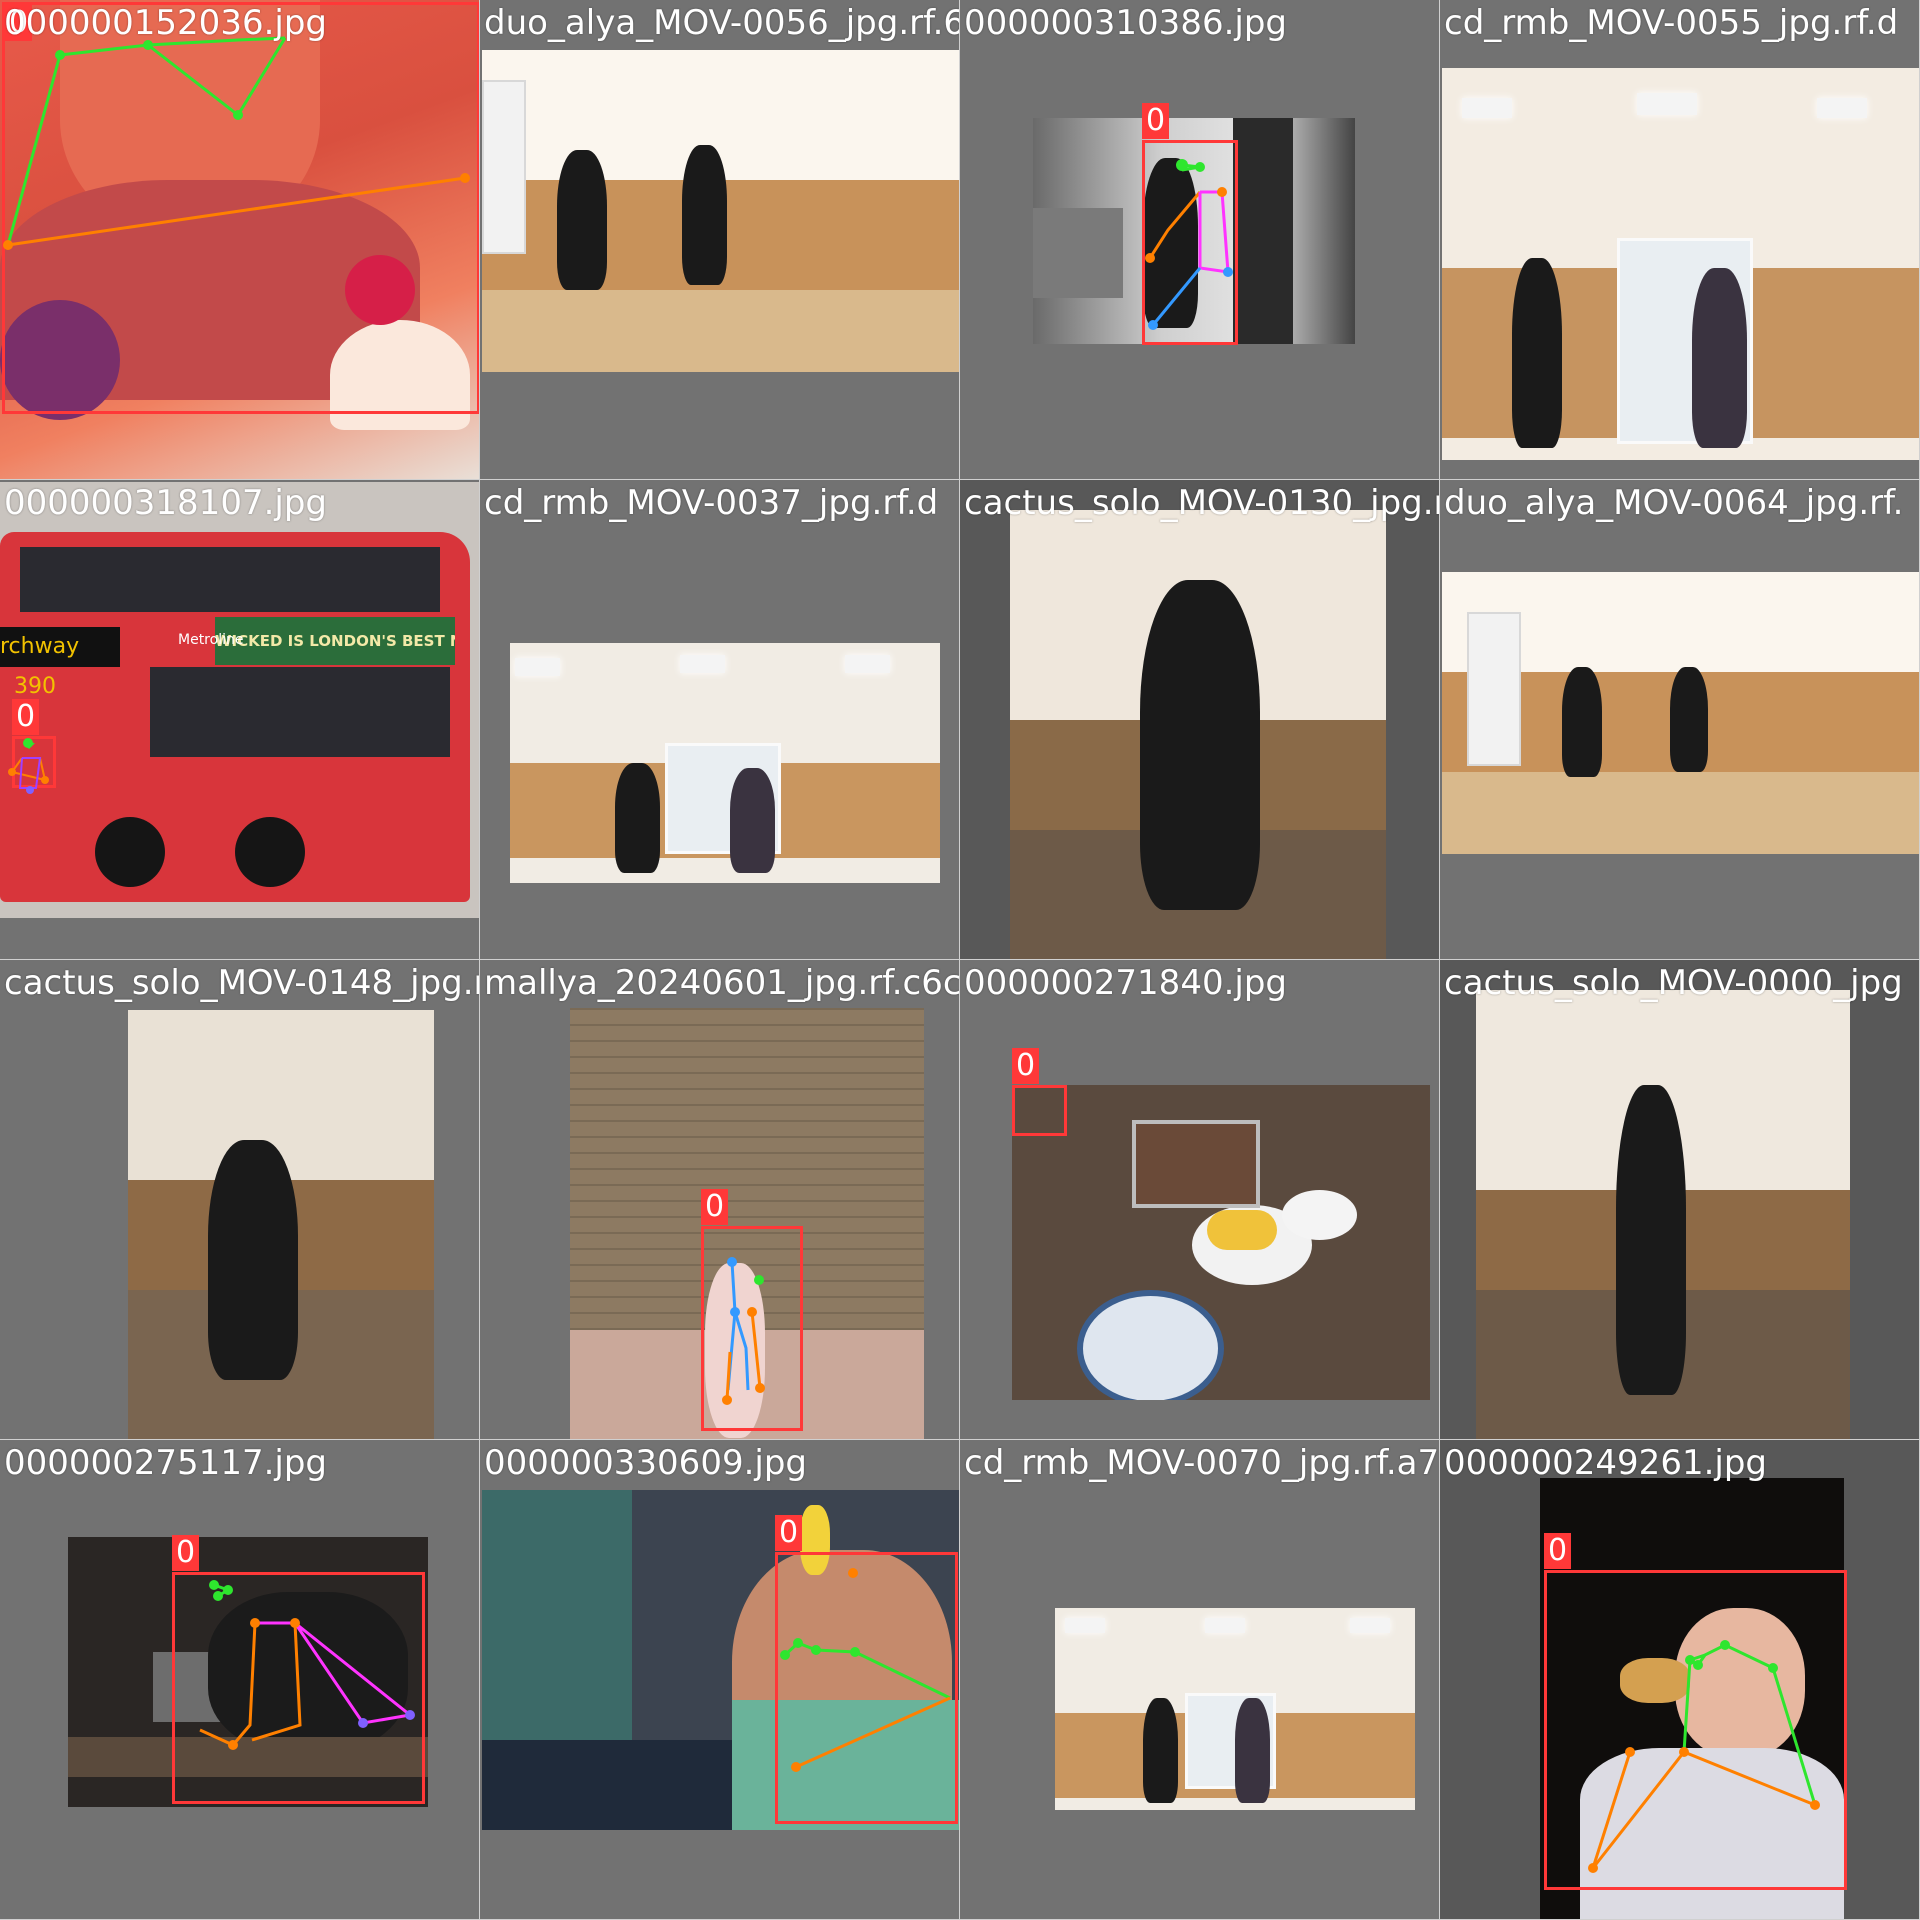 This screenshot has width=1920, height=1920. Describe the element at coordinates (1680, 622) in the screenshot. I see `studio-wall` at that location.